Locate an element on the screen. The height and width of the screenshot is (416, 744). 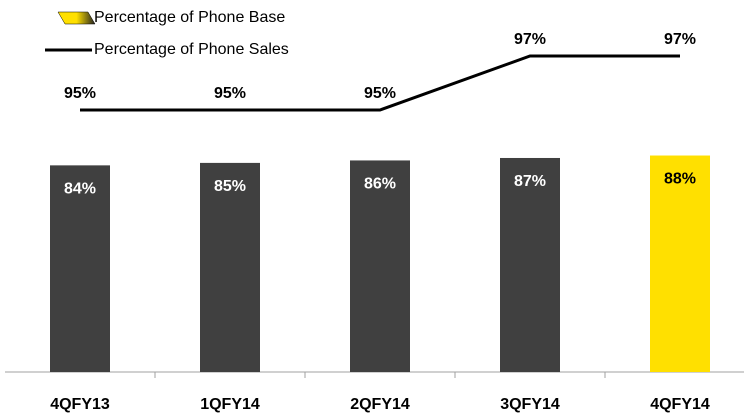
legend-label: Percentage of Phone Sales is located at coordinates (191, 49).